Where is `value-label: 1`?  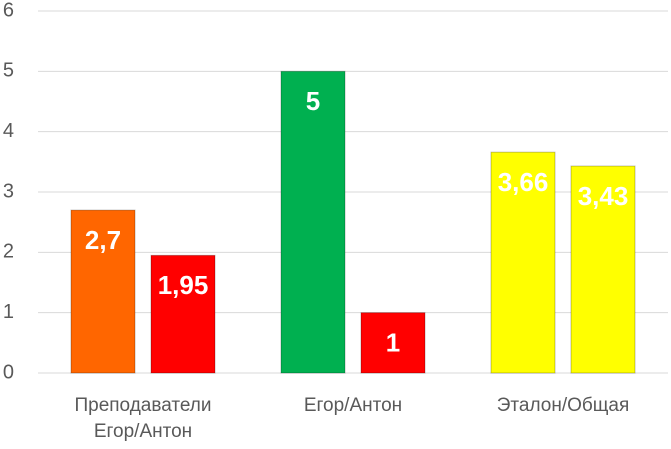
value-label: 1 is located at coordinates (393, 343).